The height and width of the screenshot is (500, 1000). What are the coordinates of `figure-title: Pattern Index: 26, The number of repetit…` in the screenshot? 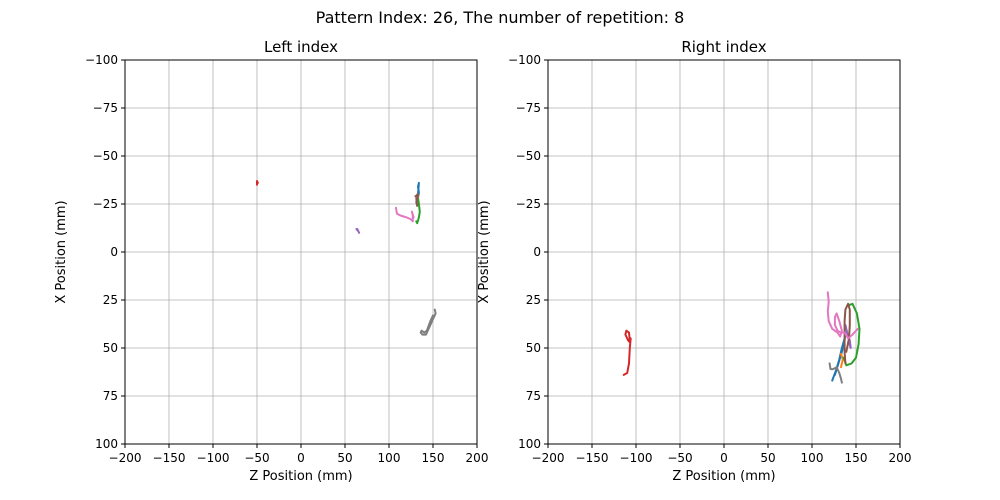 It's located at (500, 17).